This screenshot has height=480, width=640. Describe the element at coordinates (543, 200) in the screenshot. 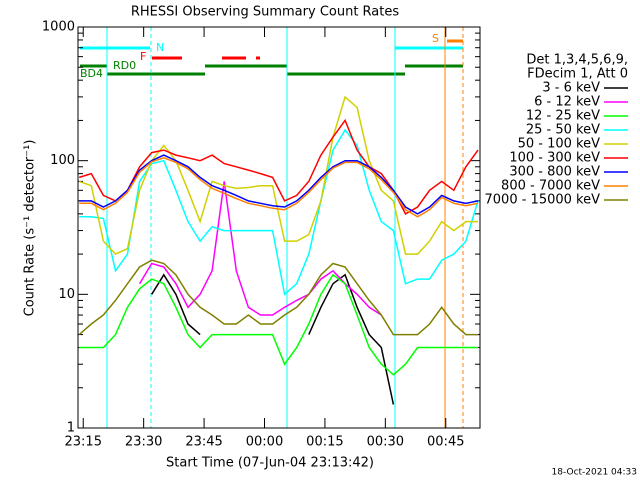

I see `legend-label: 7000 - 15000 keV` at that location.